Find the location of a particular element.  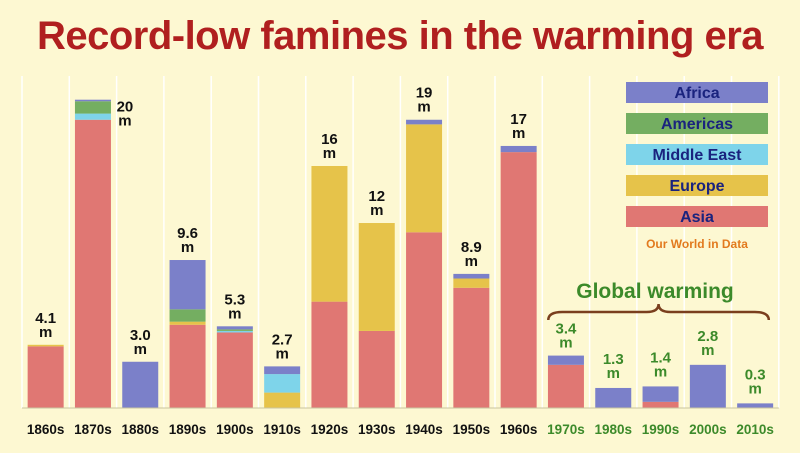

x-tick-label: 1870s is located at coordinates (93, 429).